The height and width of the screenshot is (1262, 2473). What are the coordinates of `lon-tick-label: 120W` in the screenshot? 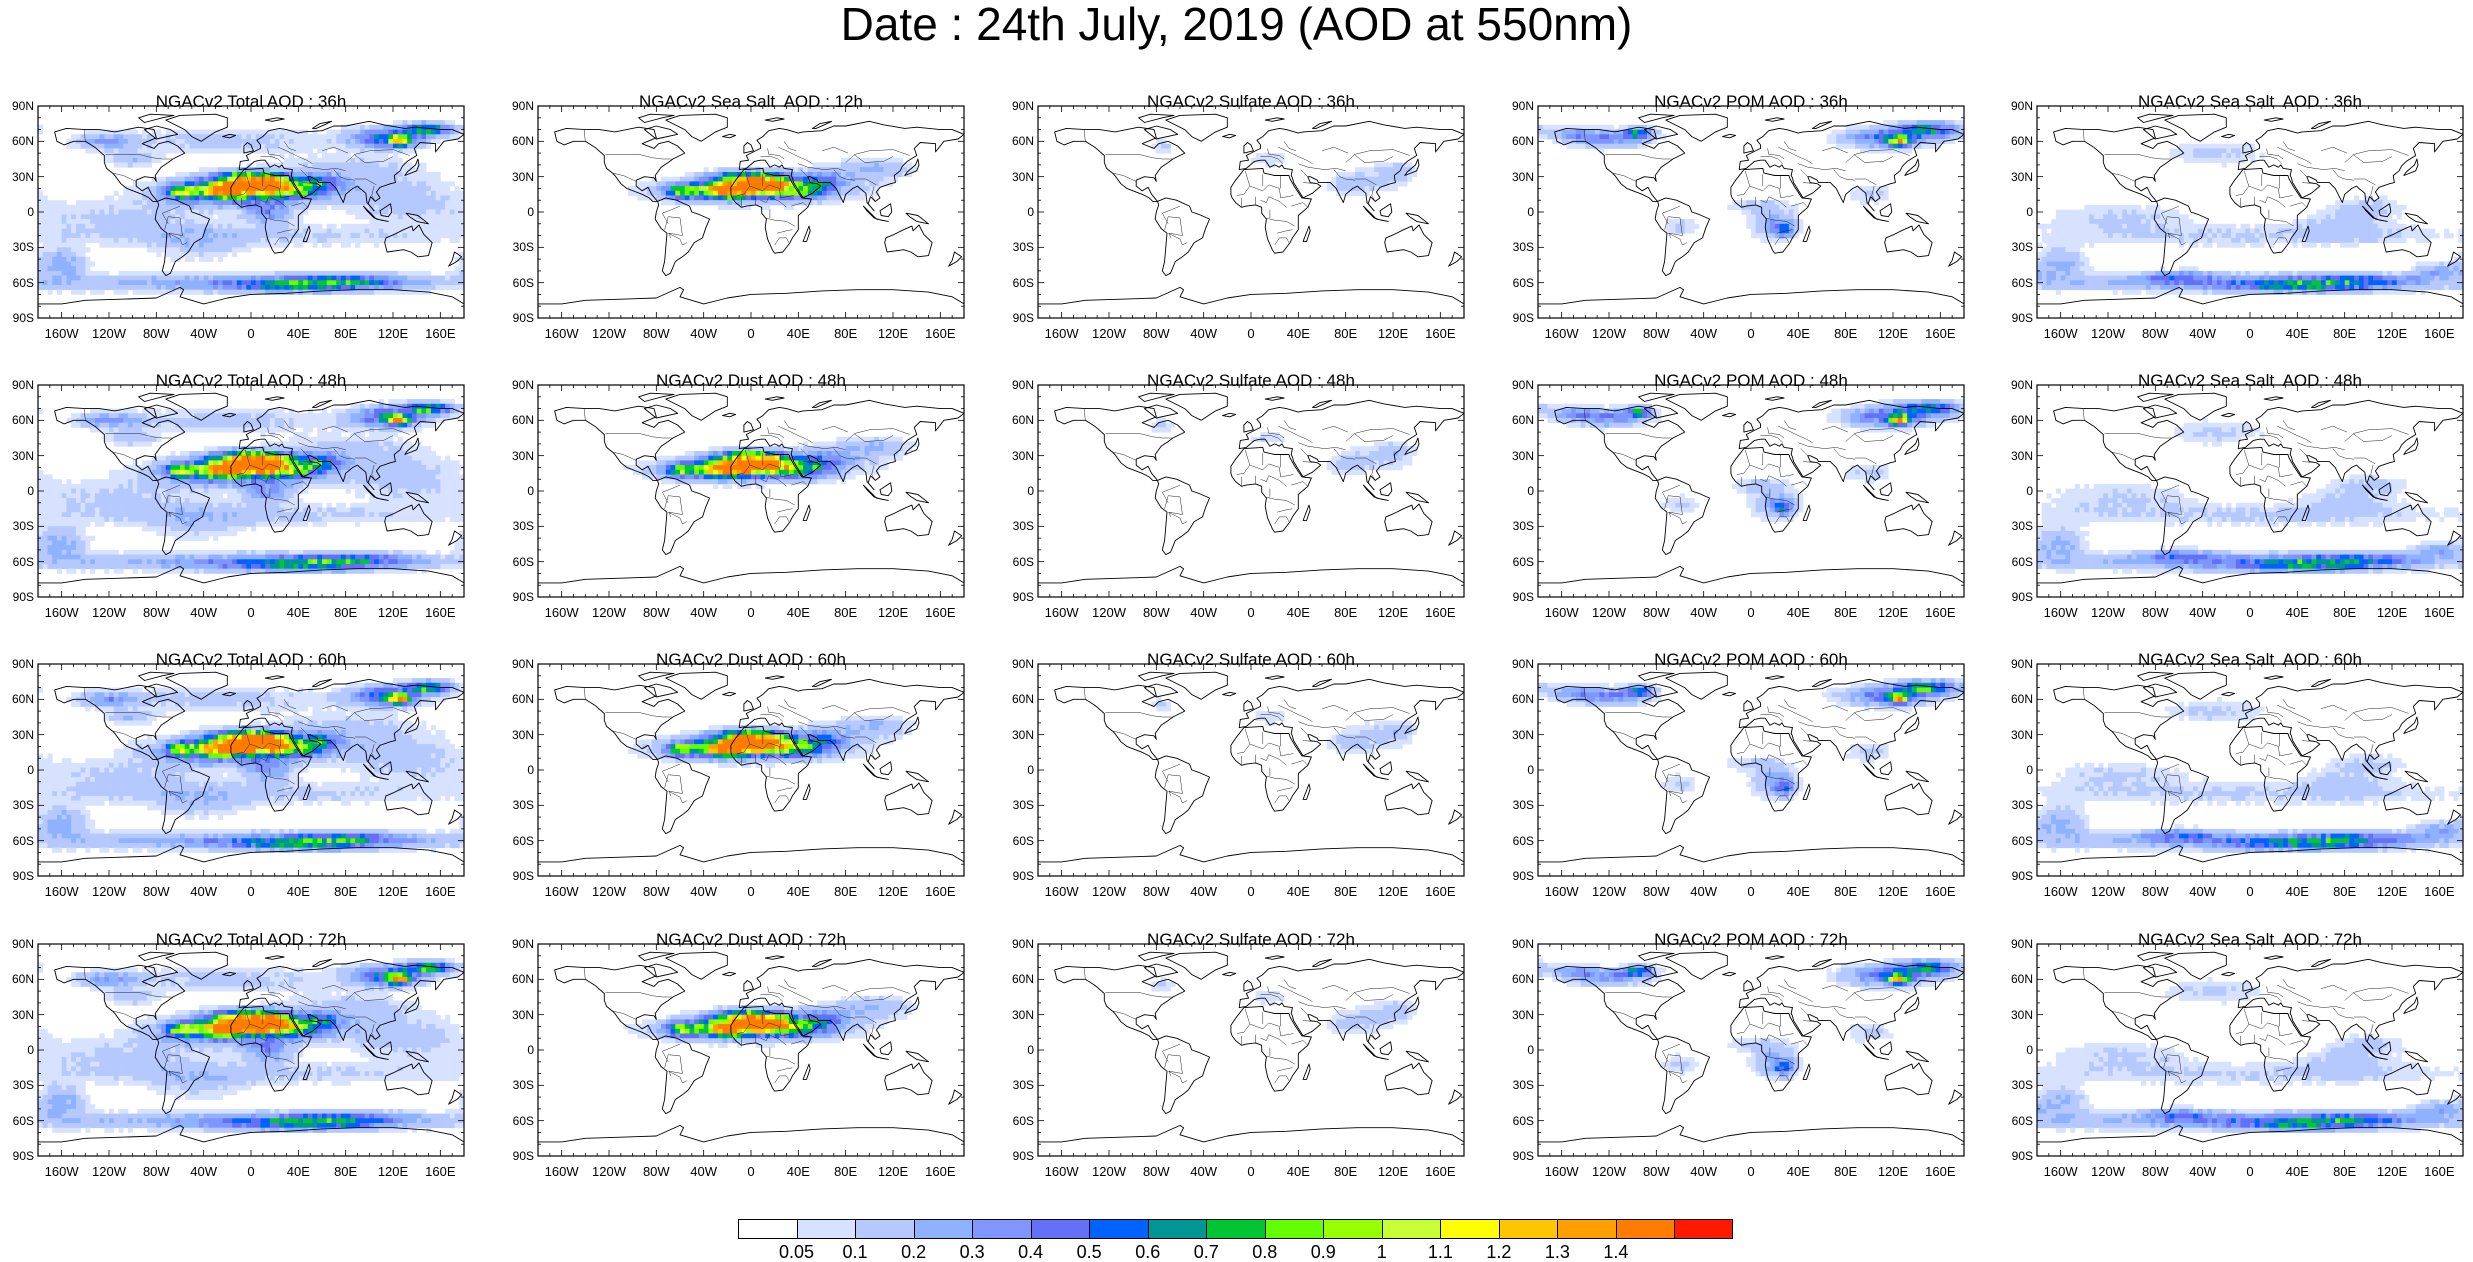 It's located at (2108, 333).